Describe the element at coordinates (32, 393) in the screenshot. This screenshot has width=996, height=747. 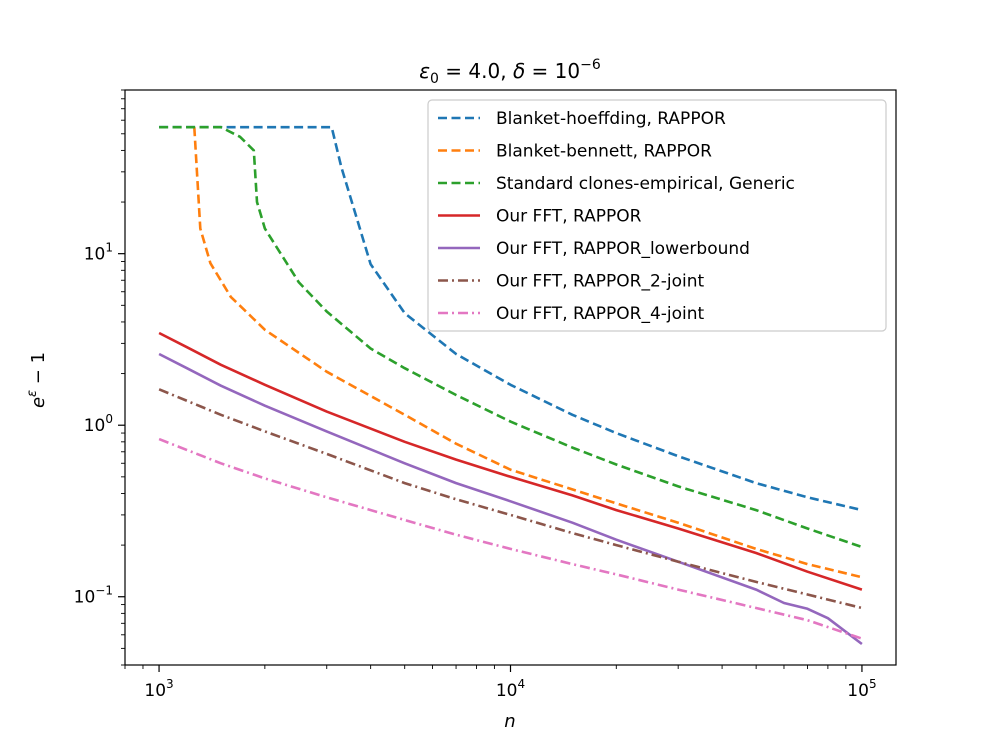
I see `y-label-exponent: ε` at that location.